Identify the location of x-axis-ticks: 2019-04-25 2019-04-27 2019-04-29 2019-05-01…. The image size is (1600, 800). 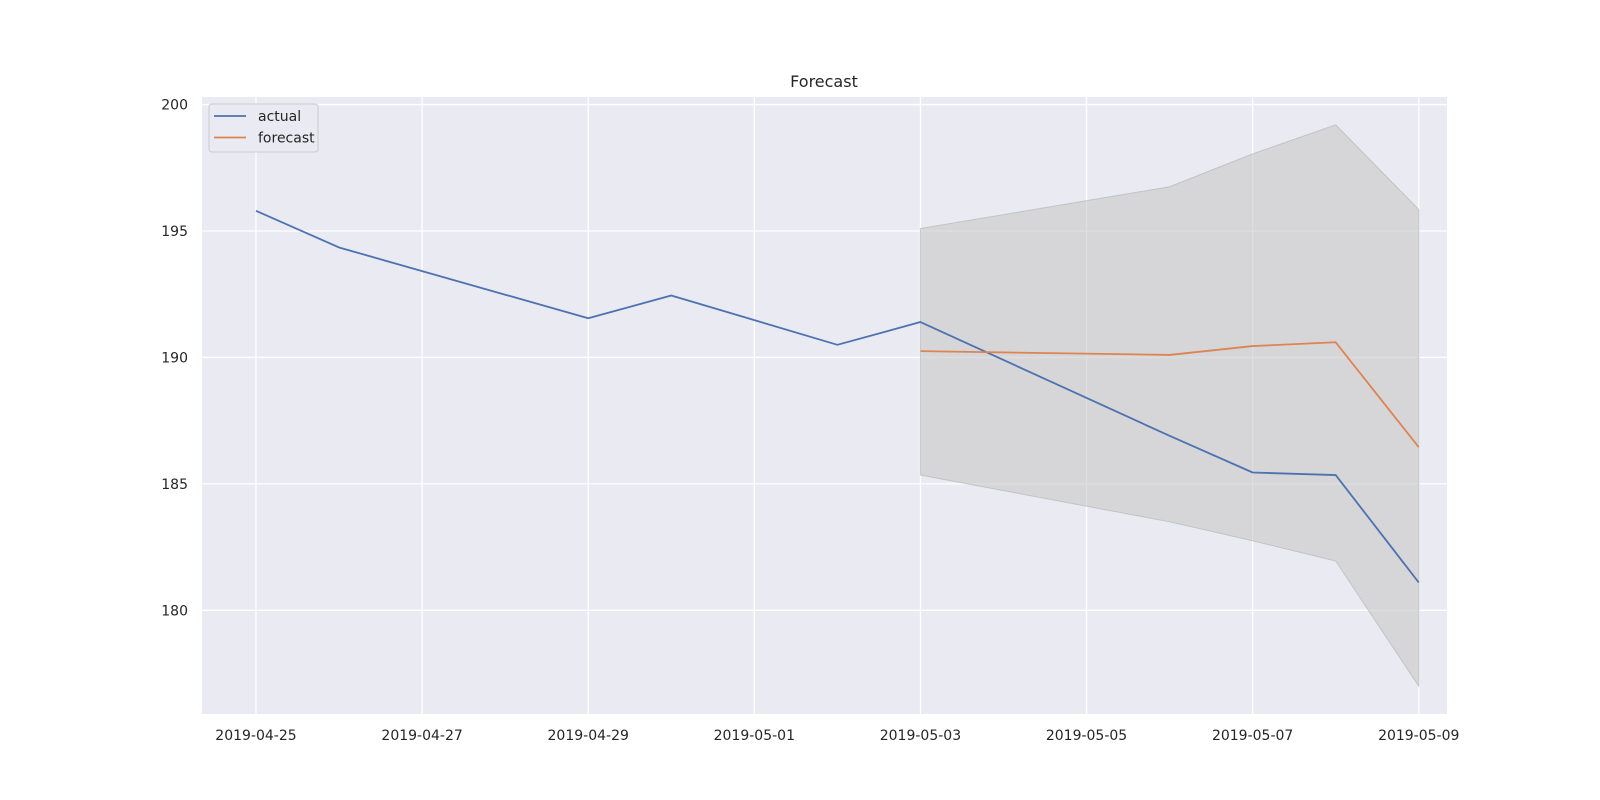
(837, 736).